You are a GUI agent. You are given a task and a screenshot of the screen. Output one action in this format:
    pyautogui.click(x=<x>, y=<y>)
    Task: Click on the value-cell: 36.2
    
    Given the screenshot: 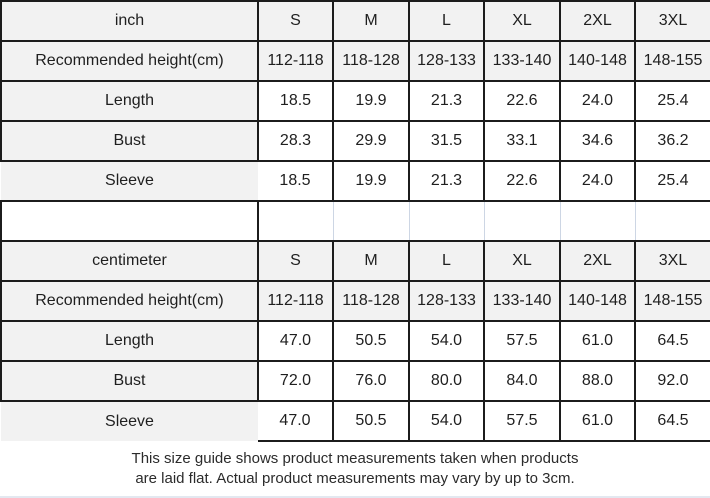 What is the action you would take?
    pyautogui.click(x=672, y=141)
    